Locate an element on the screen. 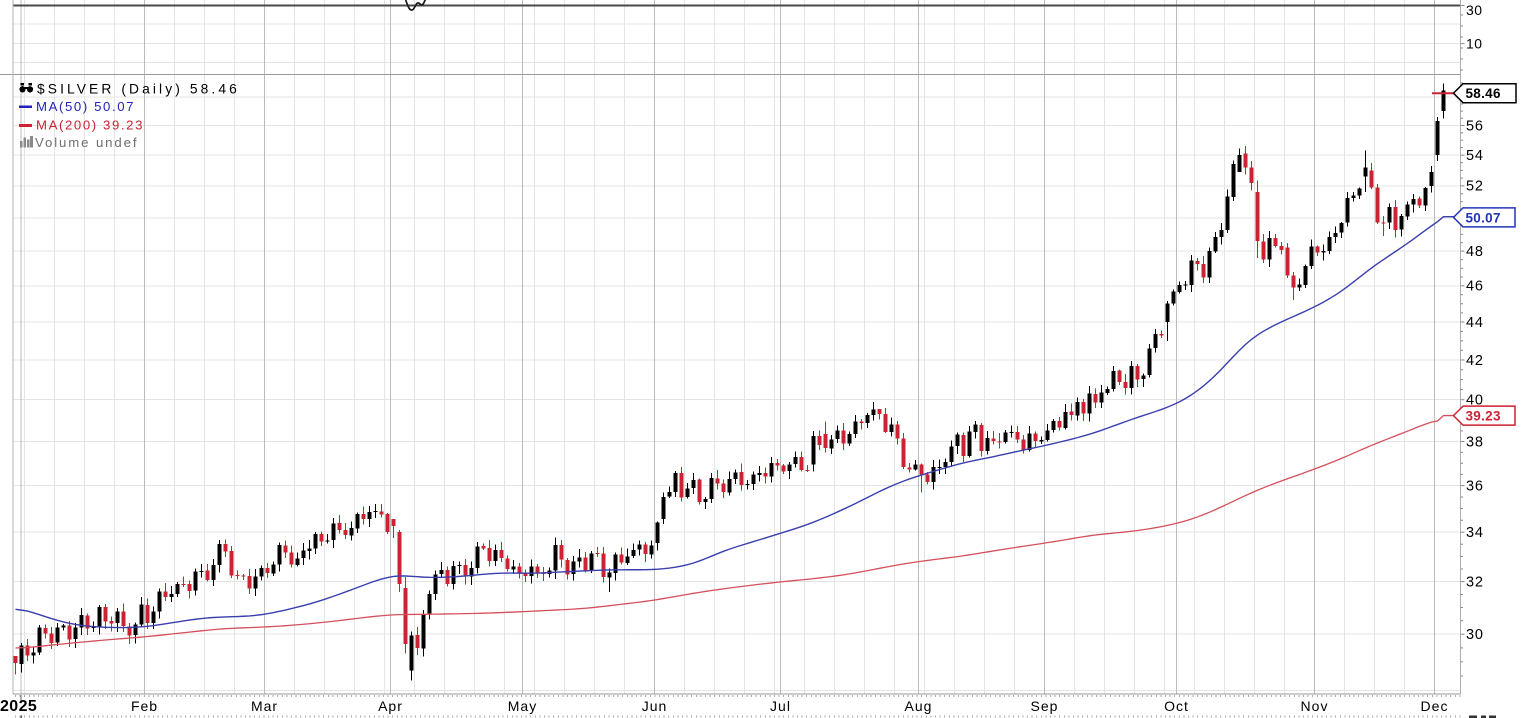 The image size is (1536, 718). svg-text: 46 is located at coordinates (1475, 287).